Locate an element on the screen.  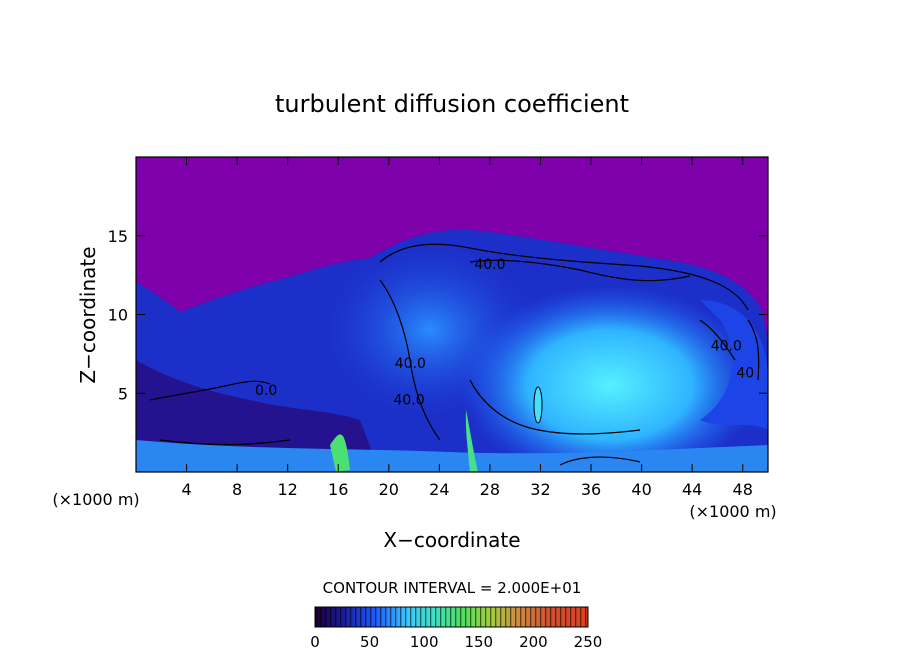
x-tick-label: 4 is located at coordinates (186, 489).